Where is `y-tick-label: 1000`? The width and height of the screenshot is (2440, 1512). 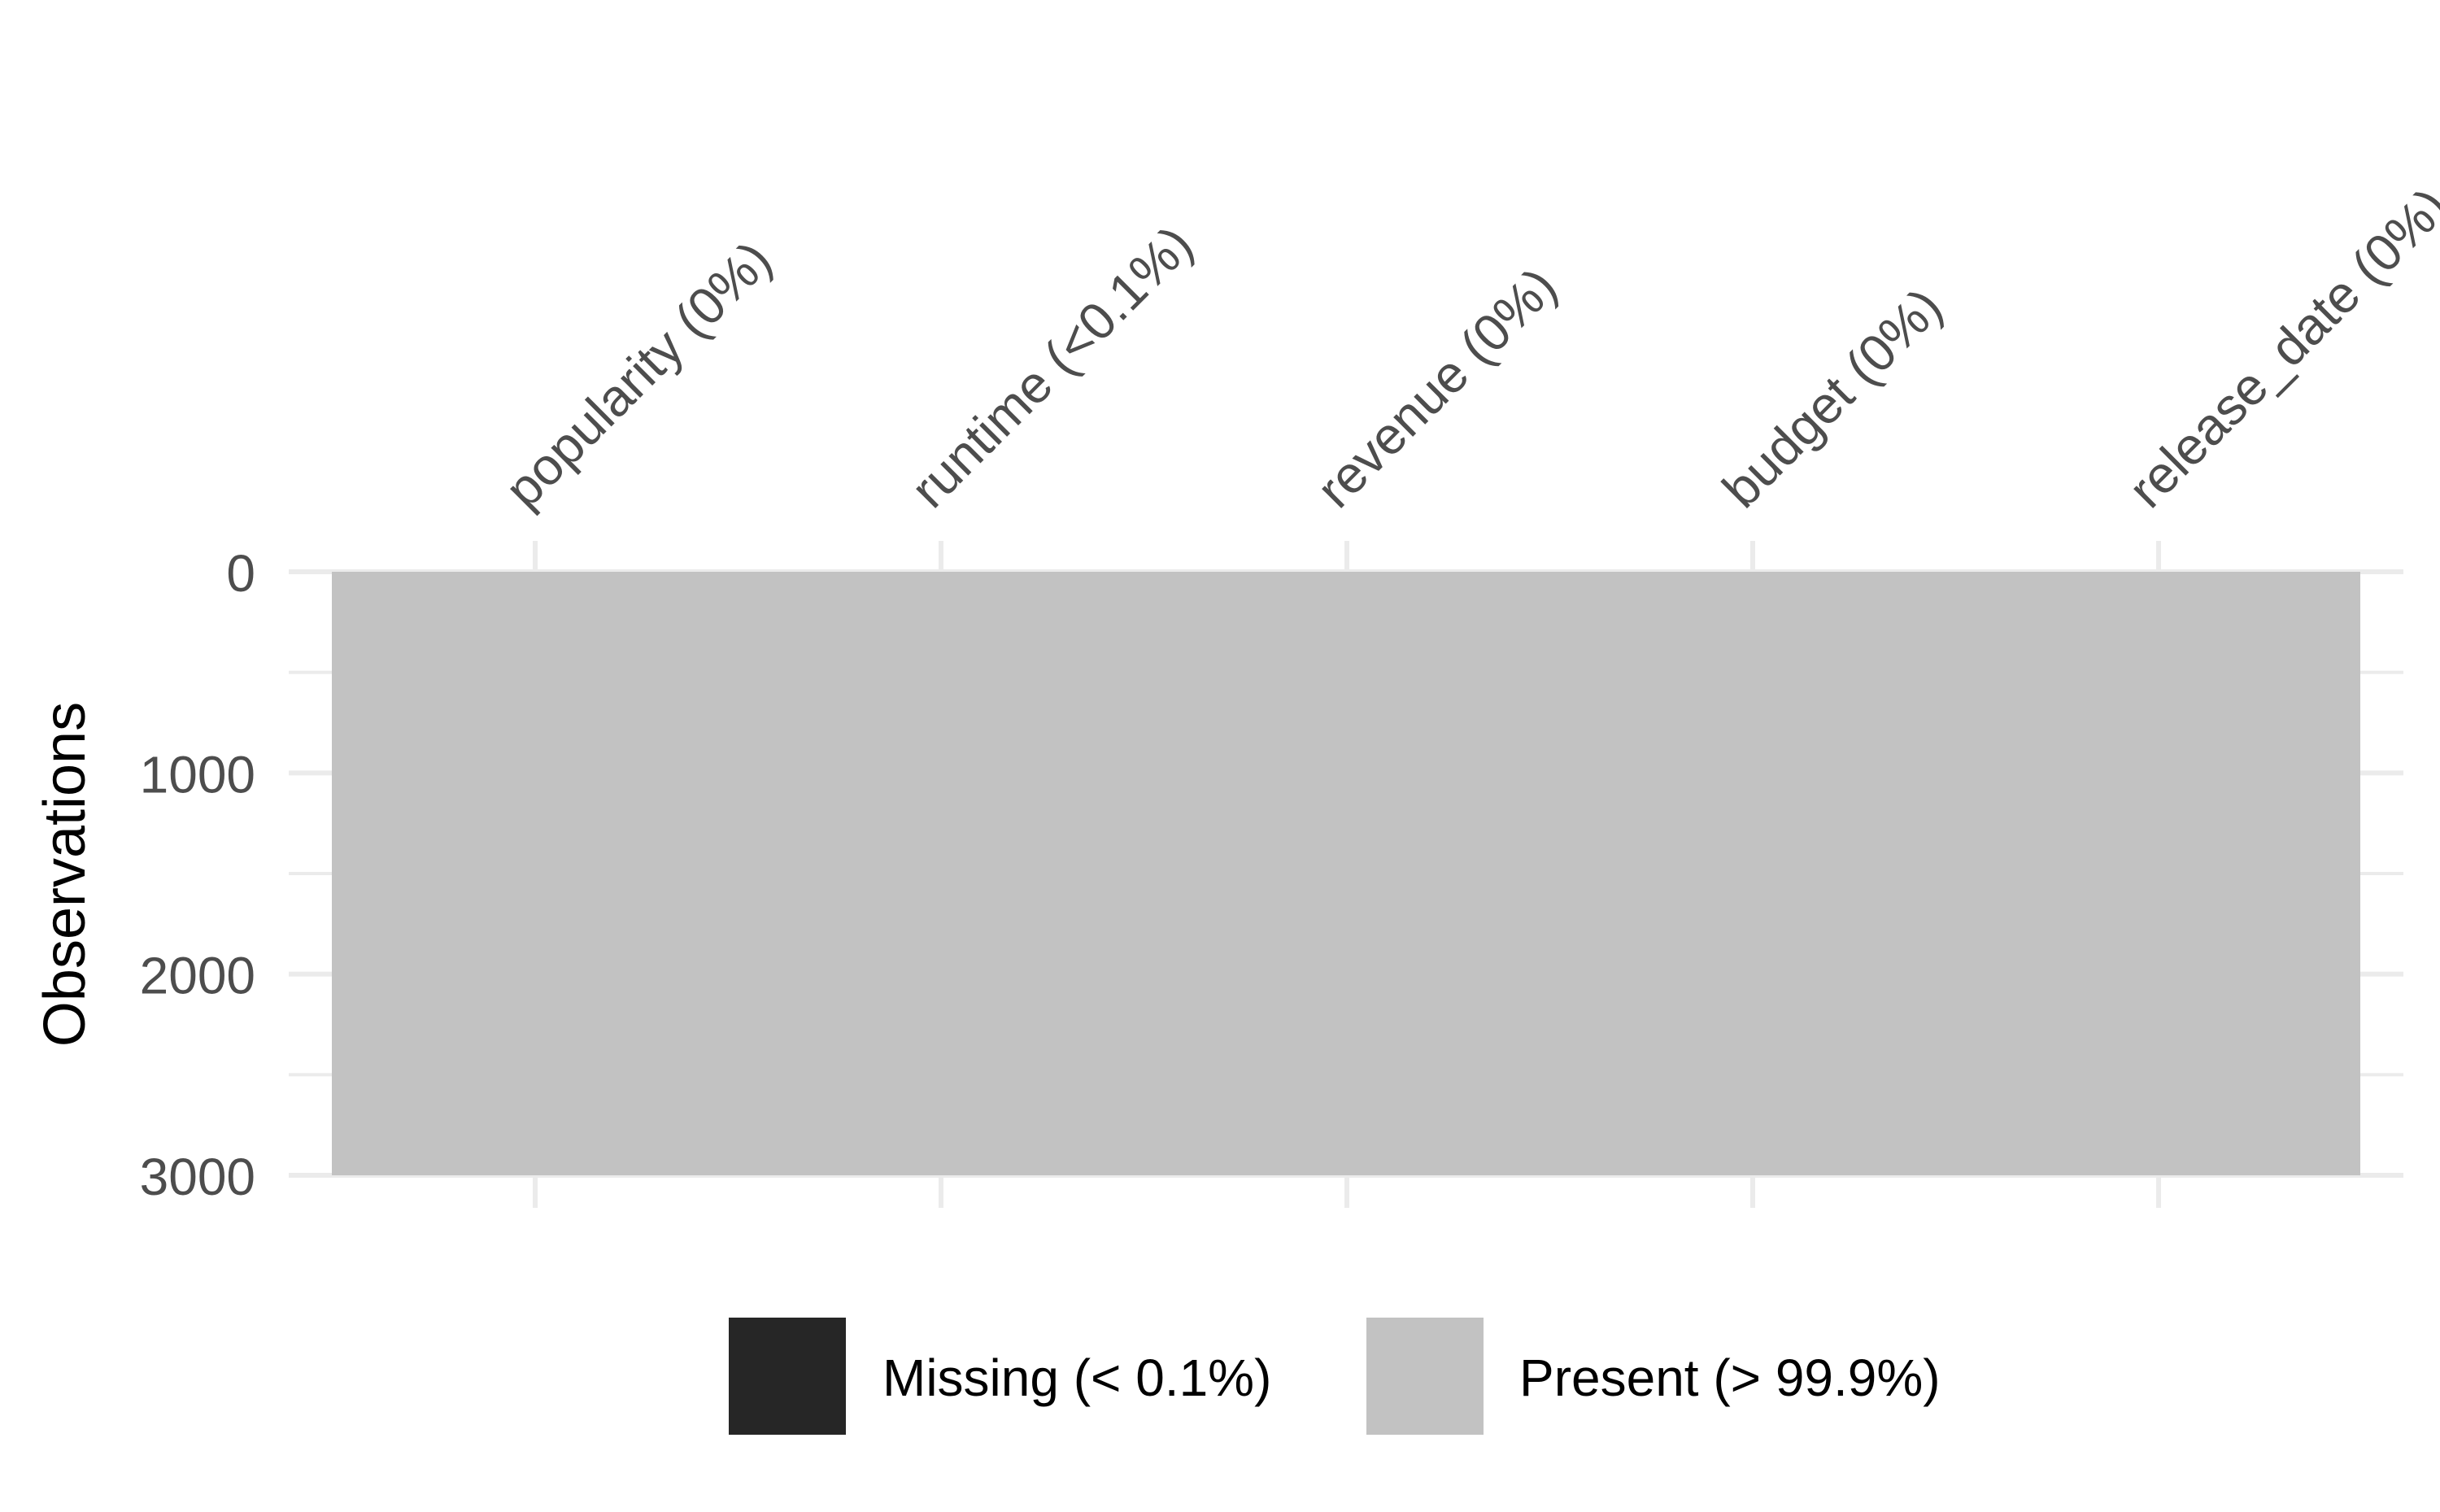
y-tick-label: 1000 is located at coordinates (198, 774).